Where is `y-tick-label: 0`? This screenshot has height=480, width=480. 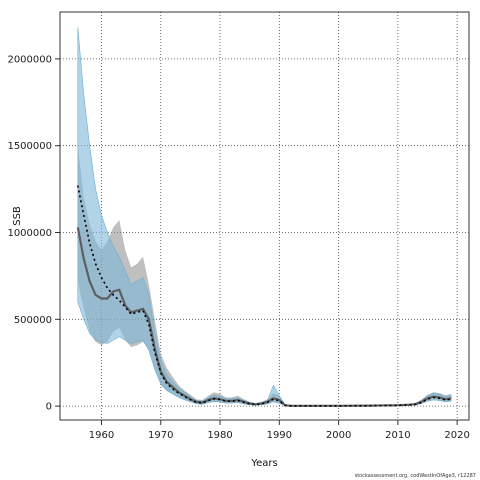 y-tick-label: 0 is located at coordinates (49, 407).